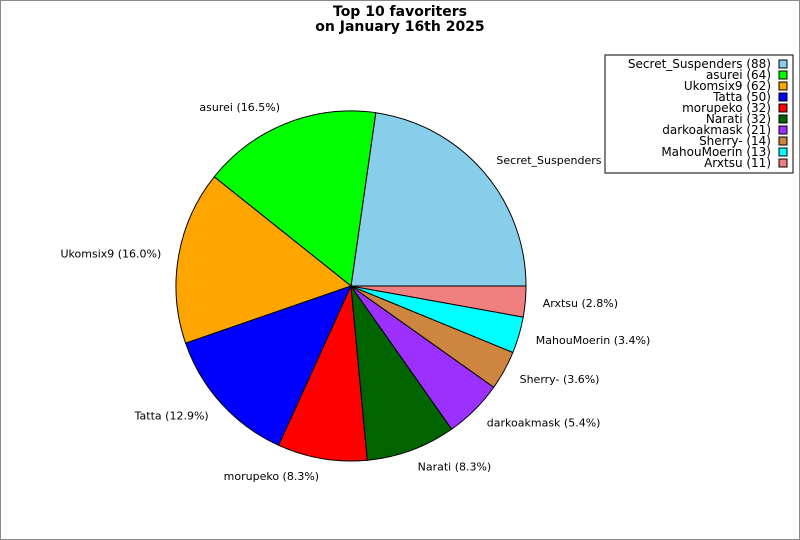 This screenshot has height=540, width=800. Describe the element at coordinates (738, 119) in the screenshot. I see `legend-label-narati: Narati (32)` at that location.